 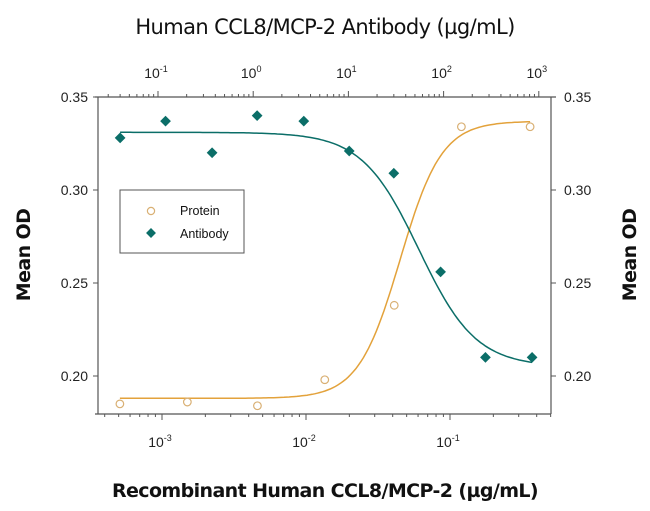 What do you see at coordinates (325, 491) in the screenshot?
I see `x-axis-label: Recombinant Human CCL8/MCP-2 (µg/mL)` at bounding box center [325, 491].